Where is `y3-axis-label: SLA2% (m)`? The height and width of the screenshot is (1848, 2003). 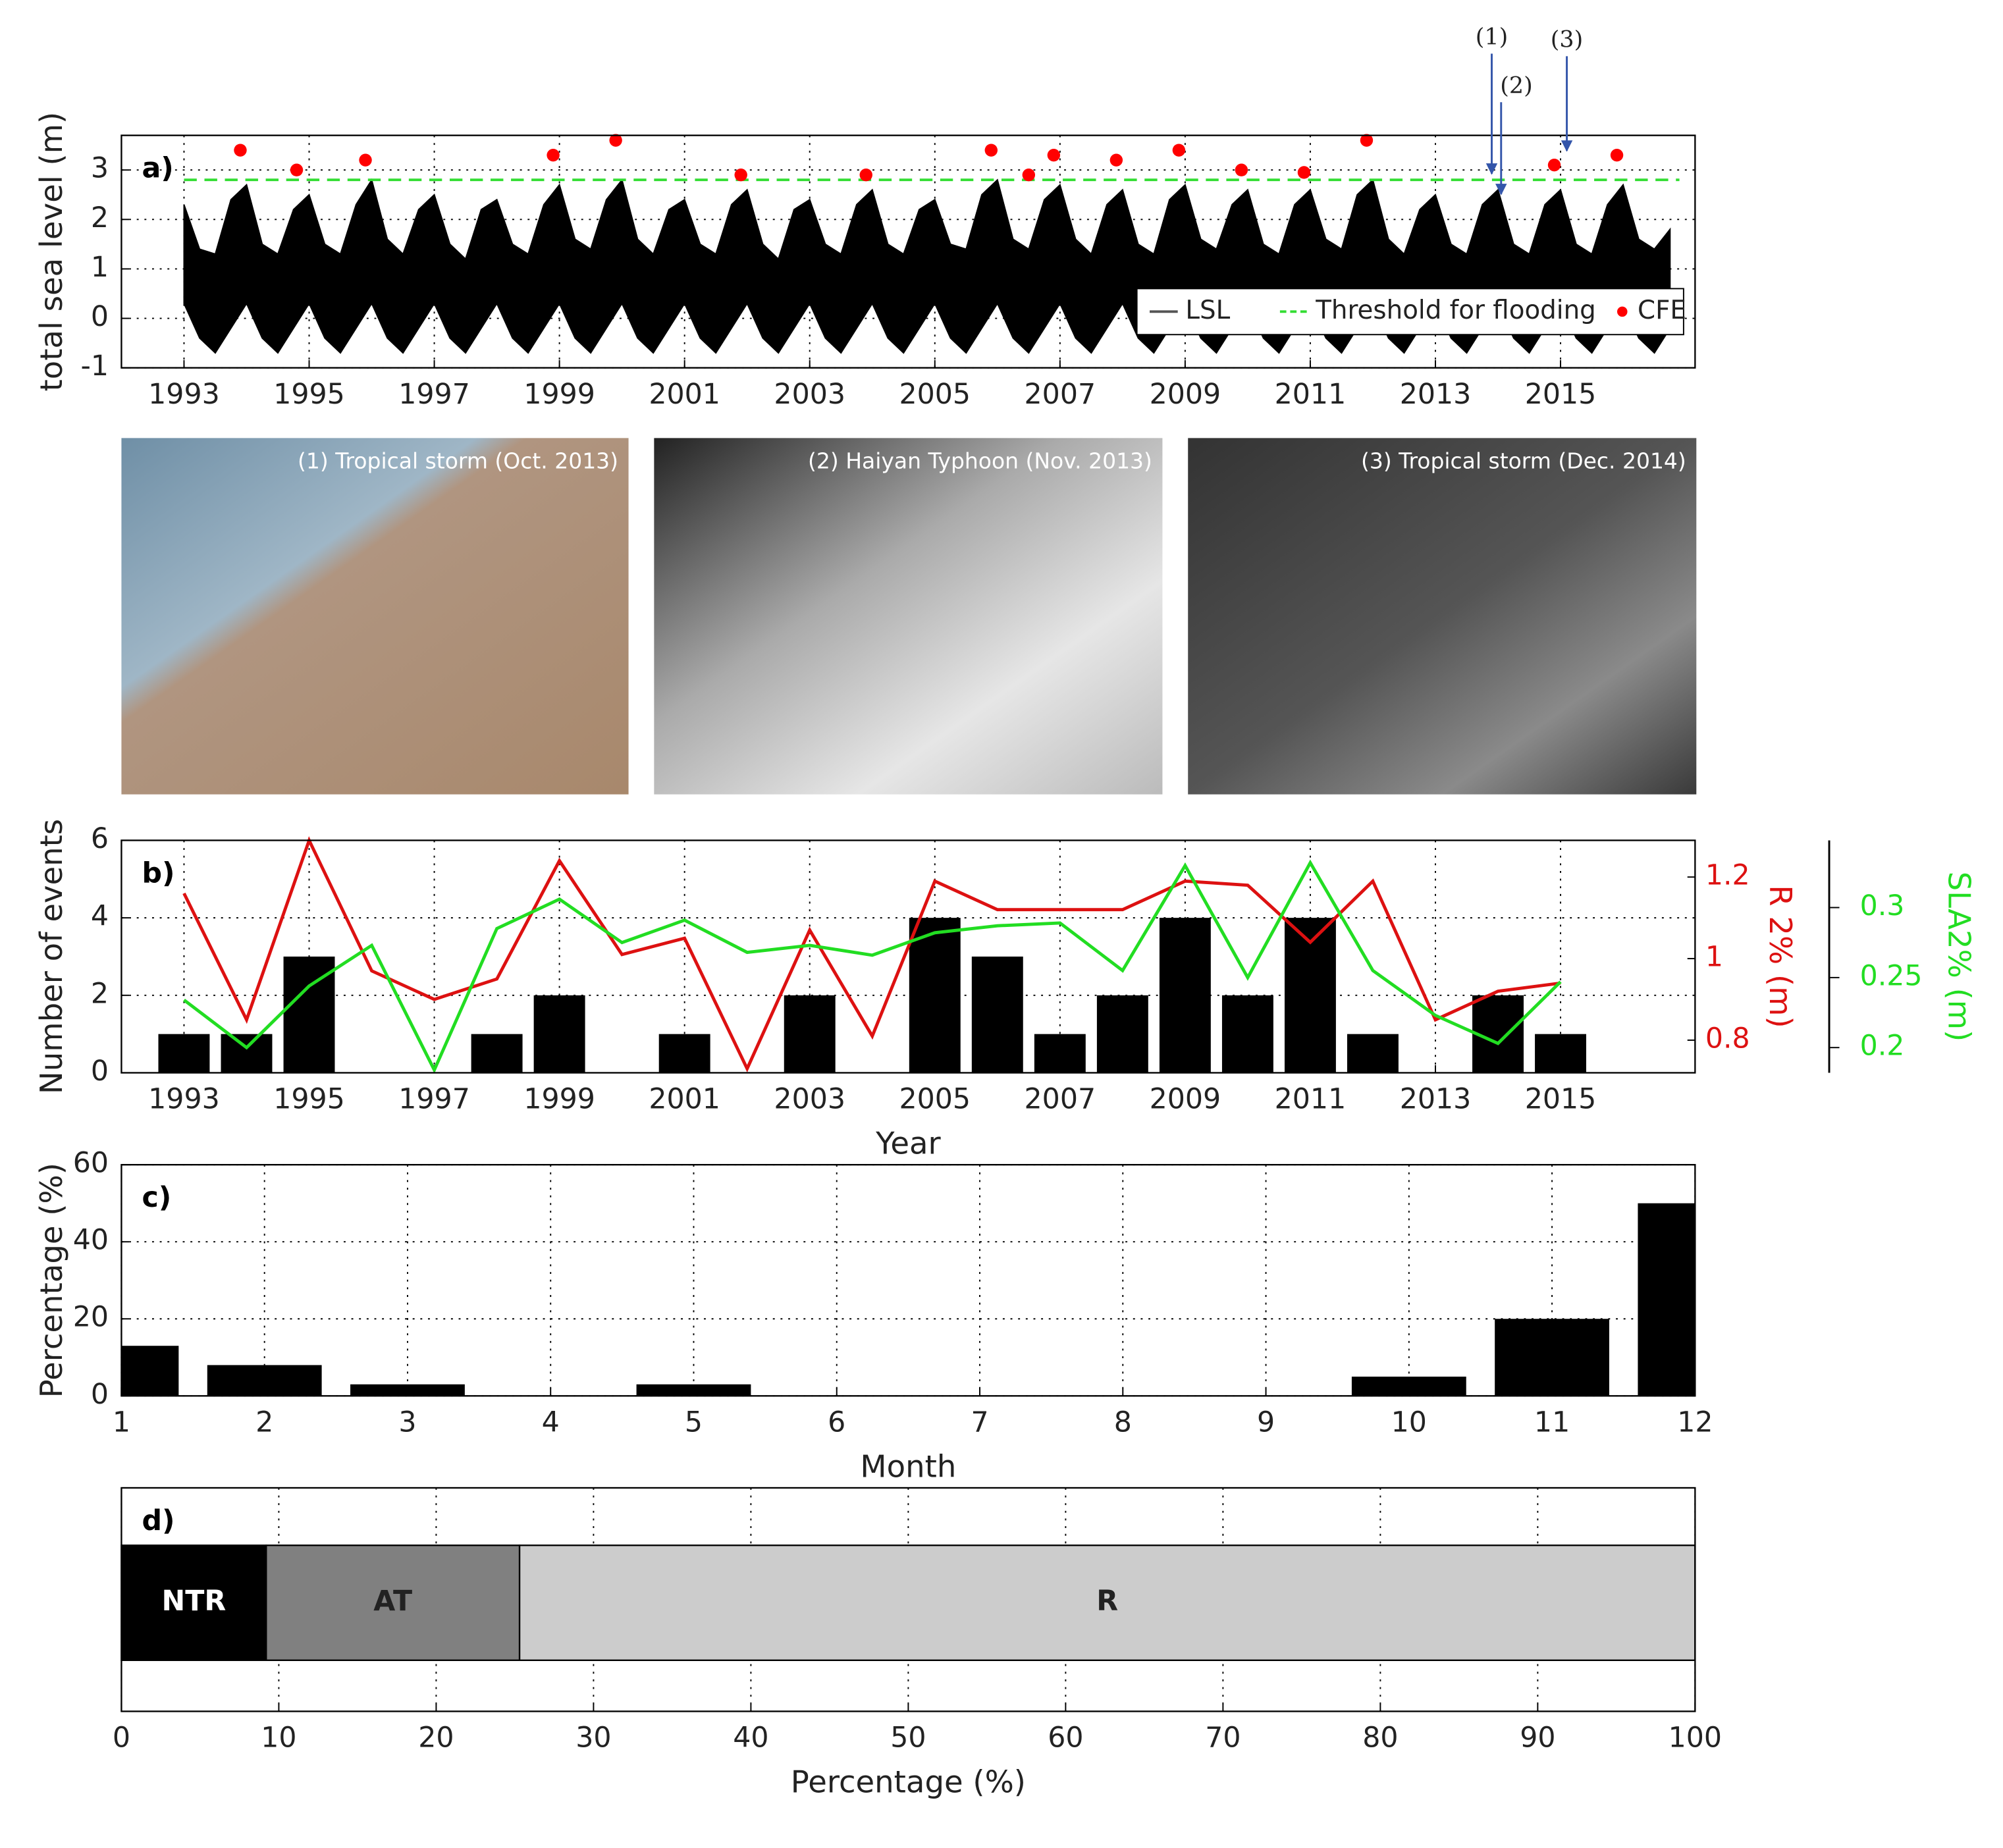 y3-axis-label: SLA2% (m) is located at coordinates (1959, 957).